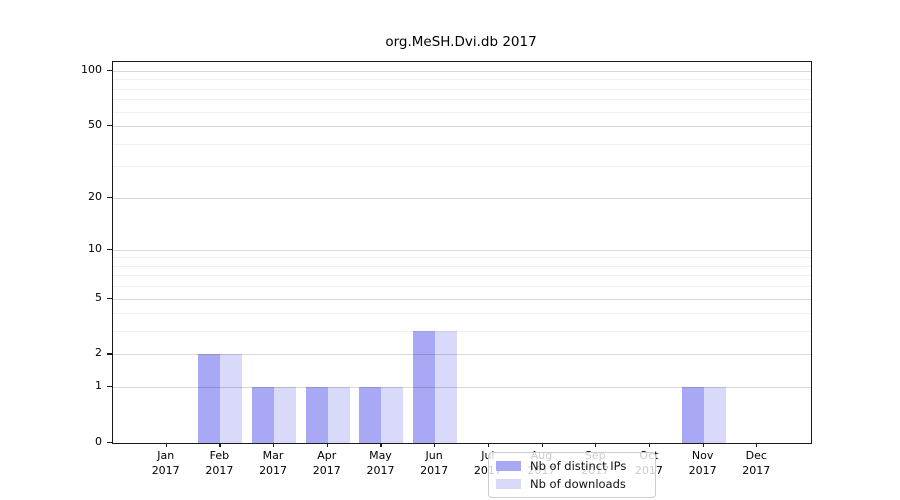 This screenshot has height=500, width=900. I want to click on legend-label-downloads: Nb of downloads, so click(578, 484).